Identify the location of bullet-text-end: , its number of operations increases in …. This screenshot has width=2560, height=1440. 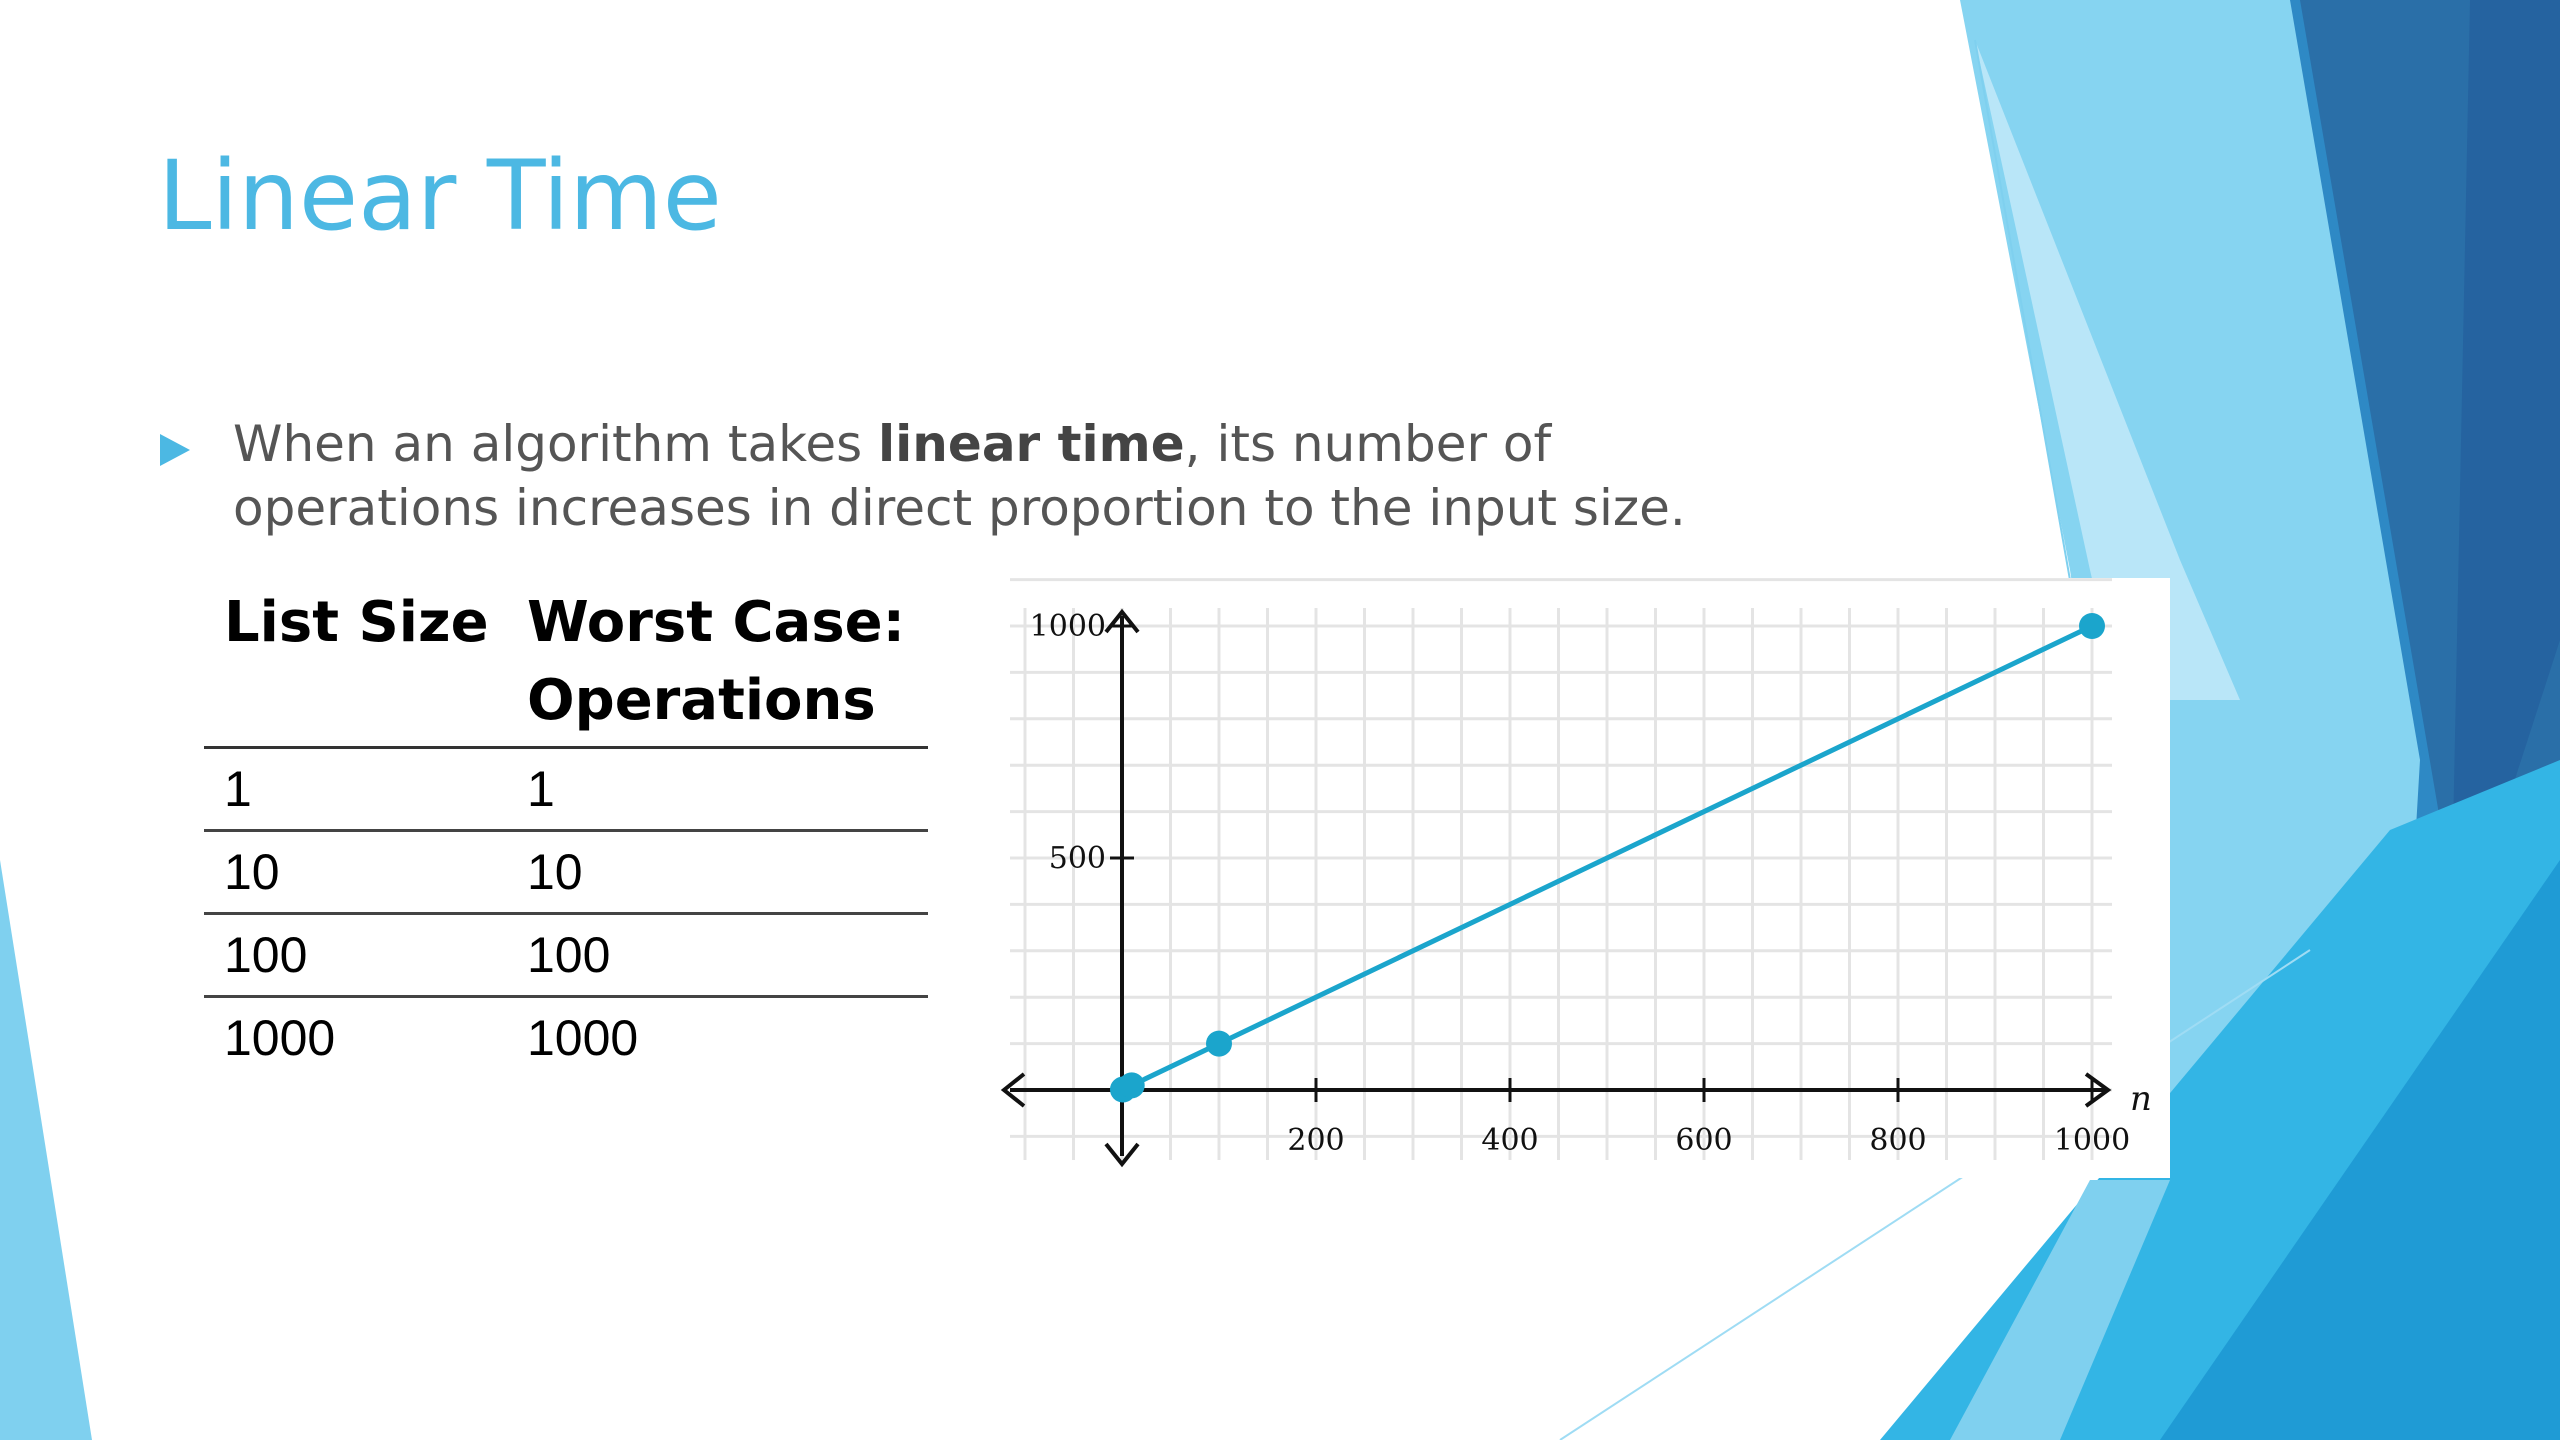
(959, 476).